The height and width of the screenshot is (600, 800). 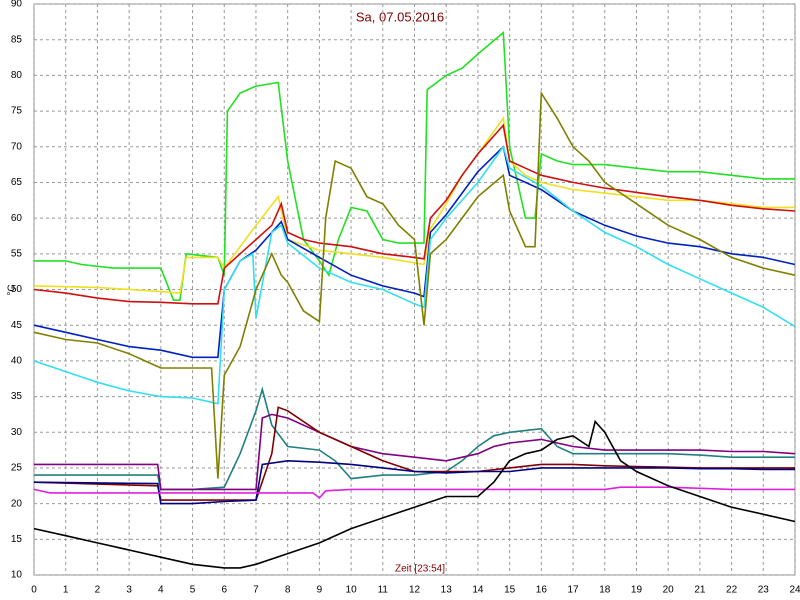 I want to click on y-tick-label: 45, so click(x=17, y=325).